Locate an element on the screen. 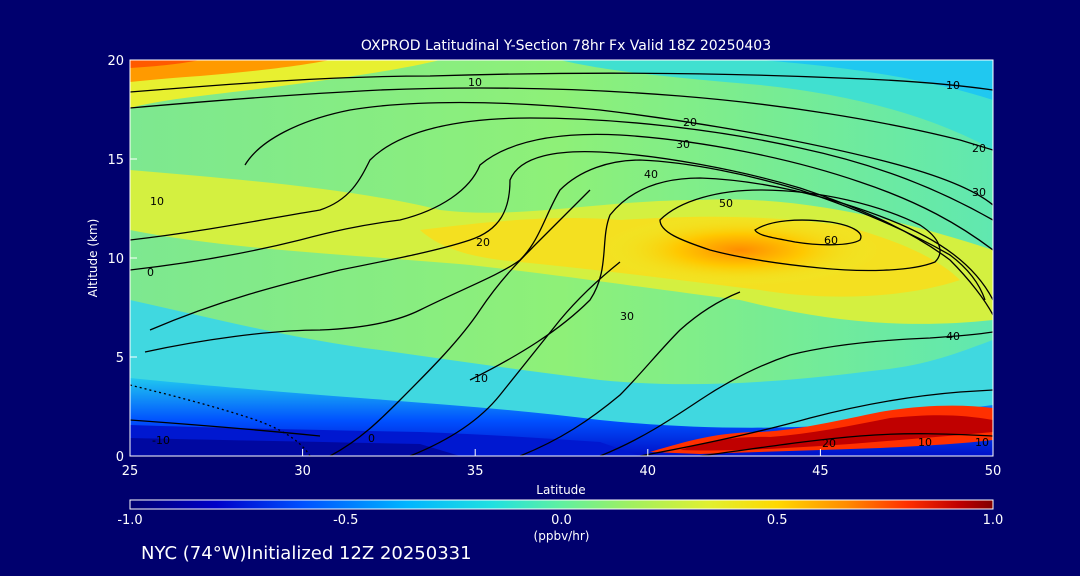 Image resolution: width=1080 pixels, height=576 pixels. x-tick-label: 25 is located at coordinates (130, 471).